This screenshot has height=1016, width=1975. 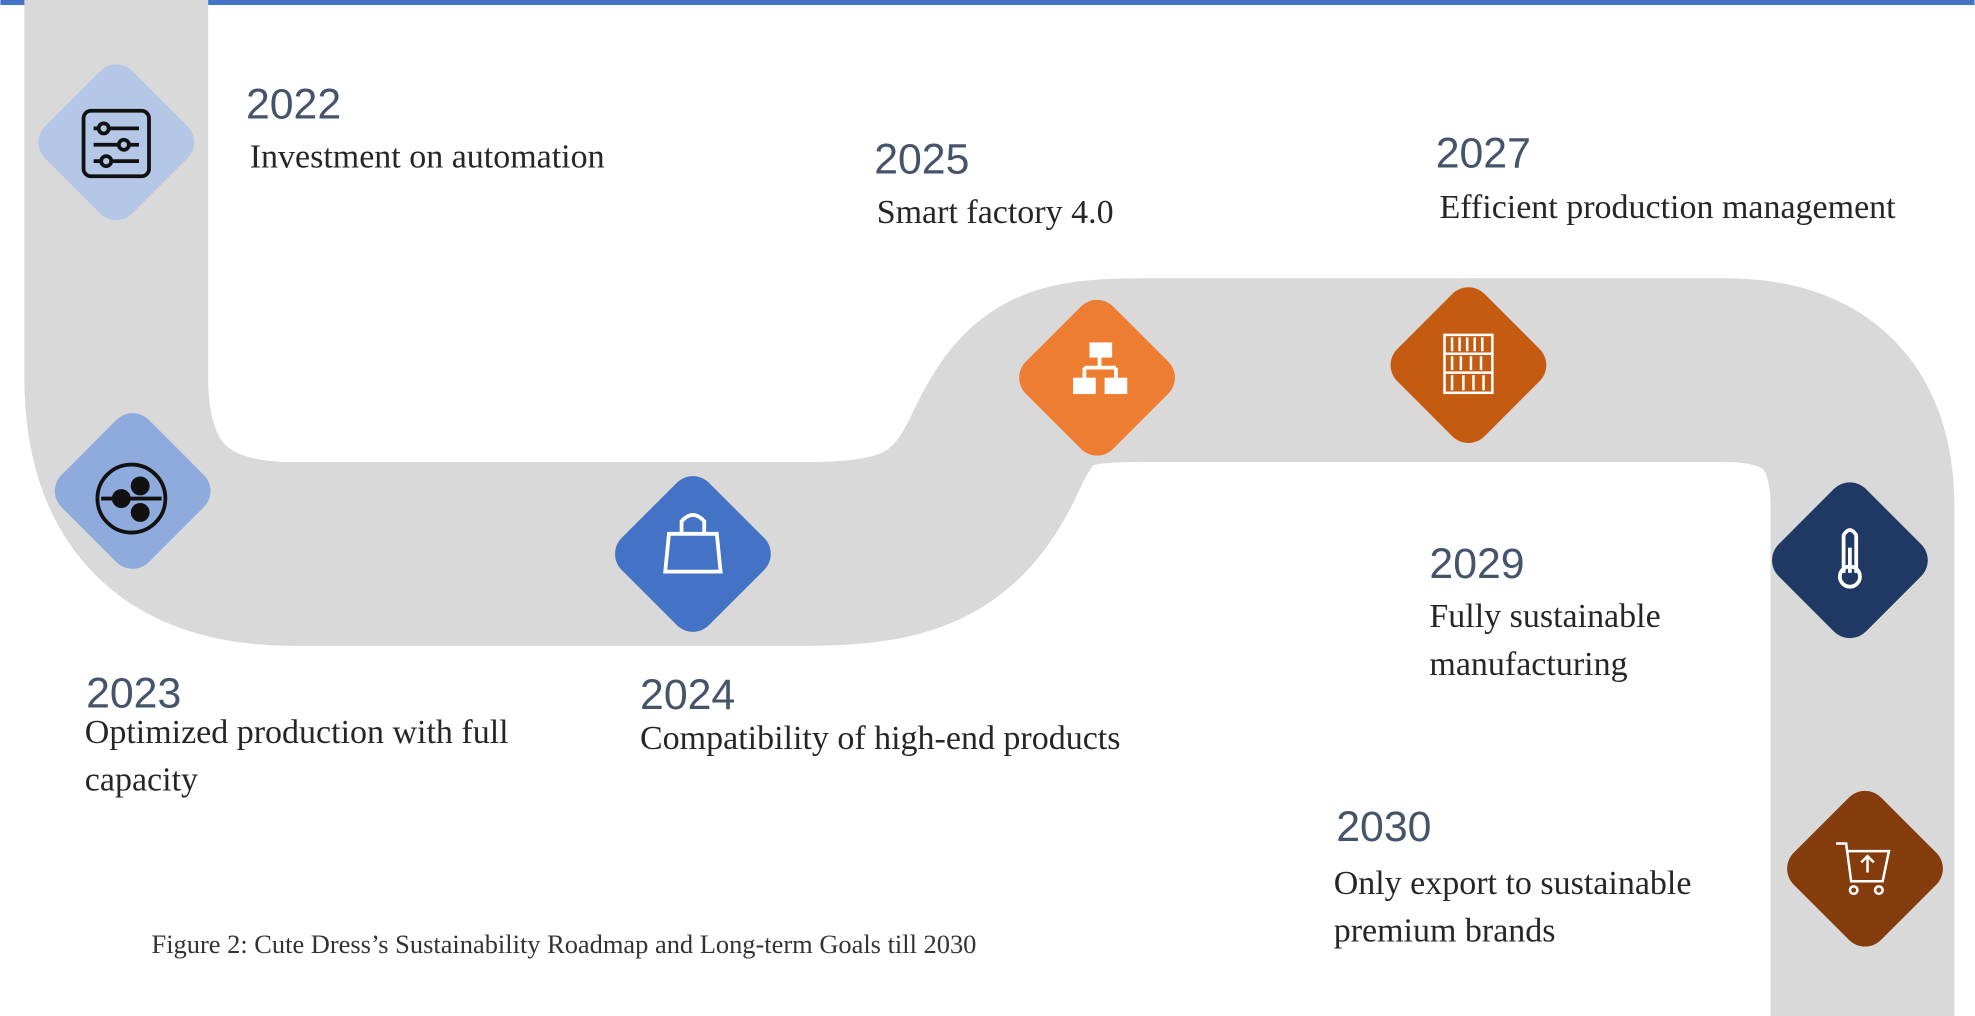 I want to click on icon-shelf, so click(x=1468, y=364).